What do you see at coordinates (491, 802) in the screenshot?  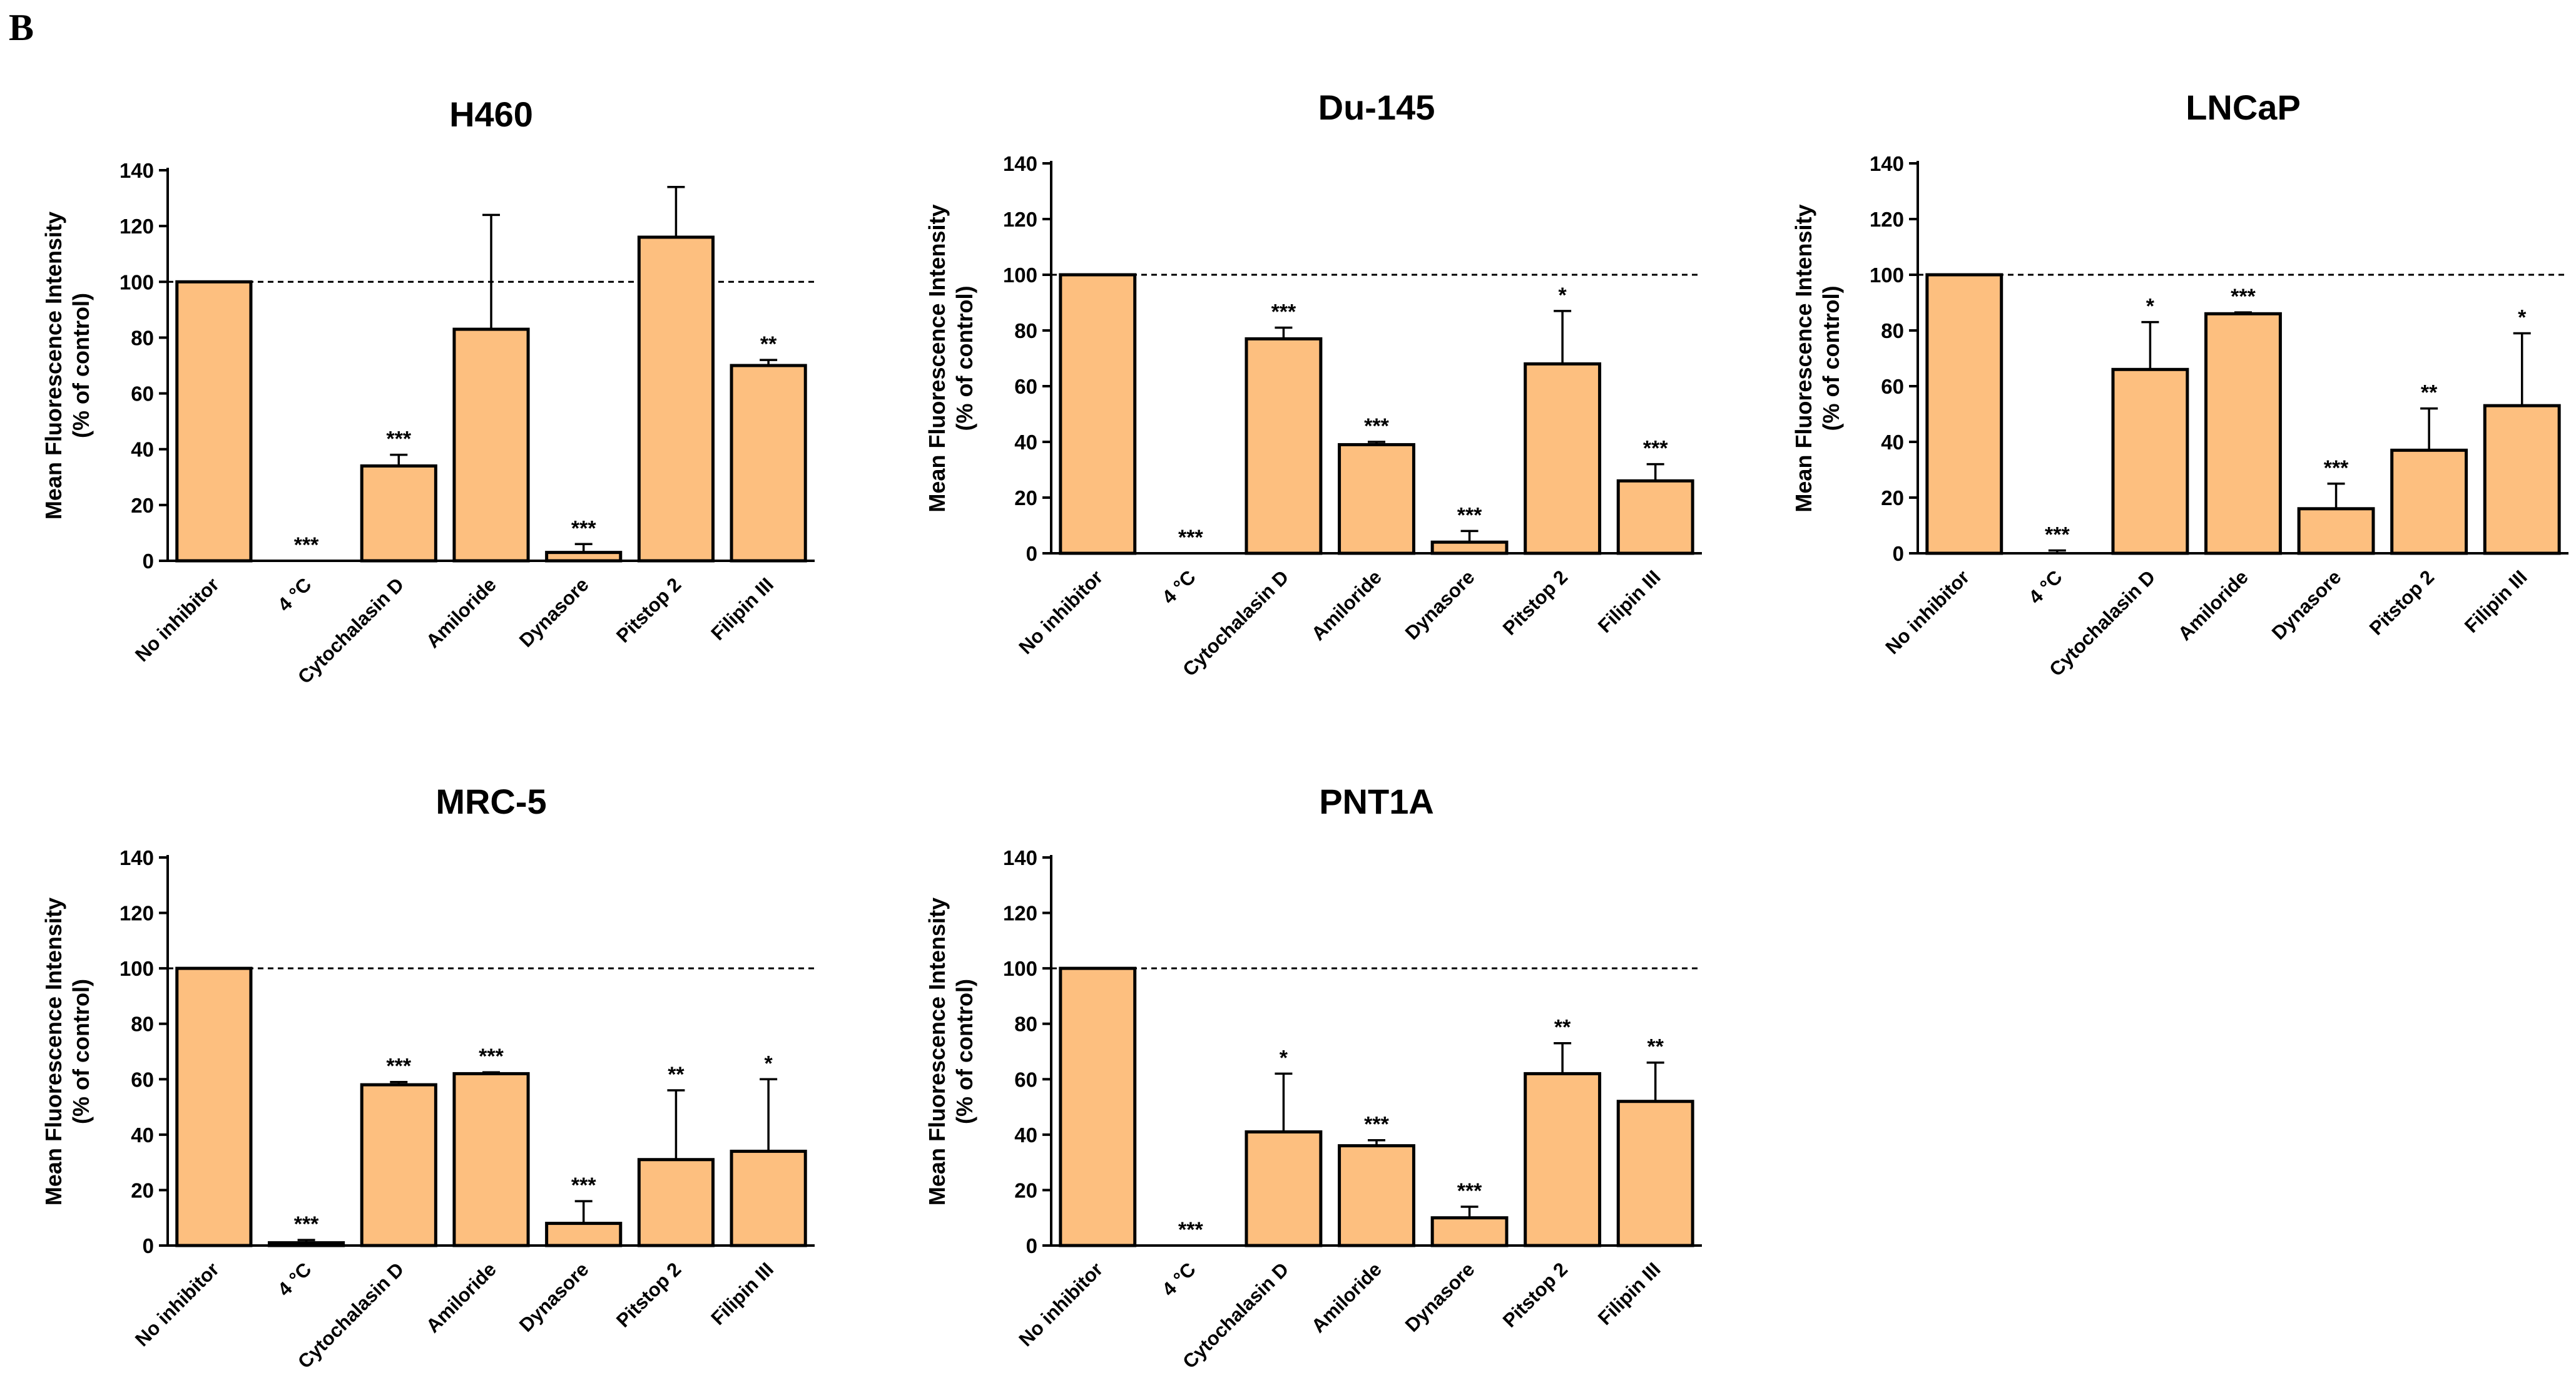 I see `chart-title: MRC-5` at bounding box center [491, 802].